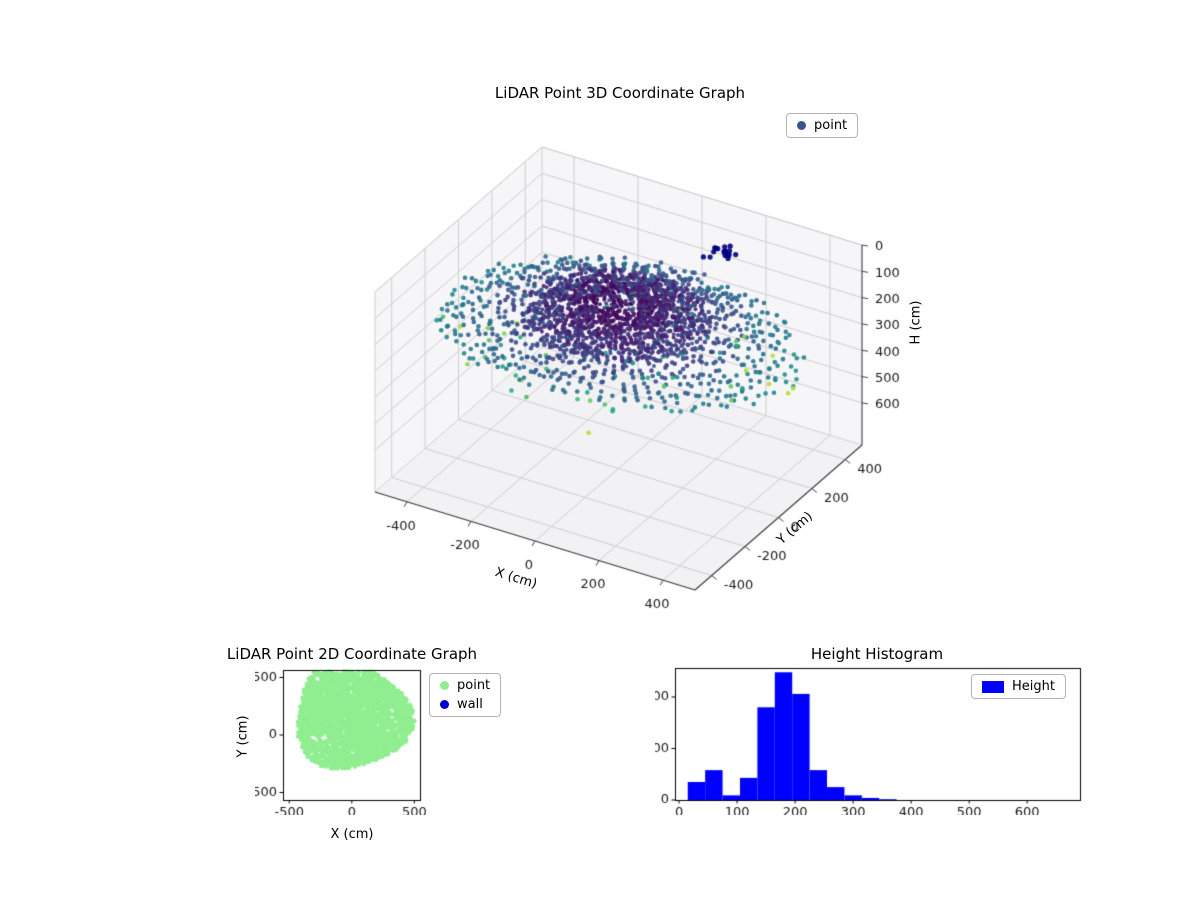 The image size is (1200, 900). What do you see at coordinates (470, 704) in the screenshot?
I see `legend-label: wall` at bounding box center [470, 704].